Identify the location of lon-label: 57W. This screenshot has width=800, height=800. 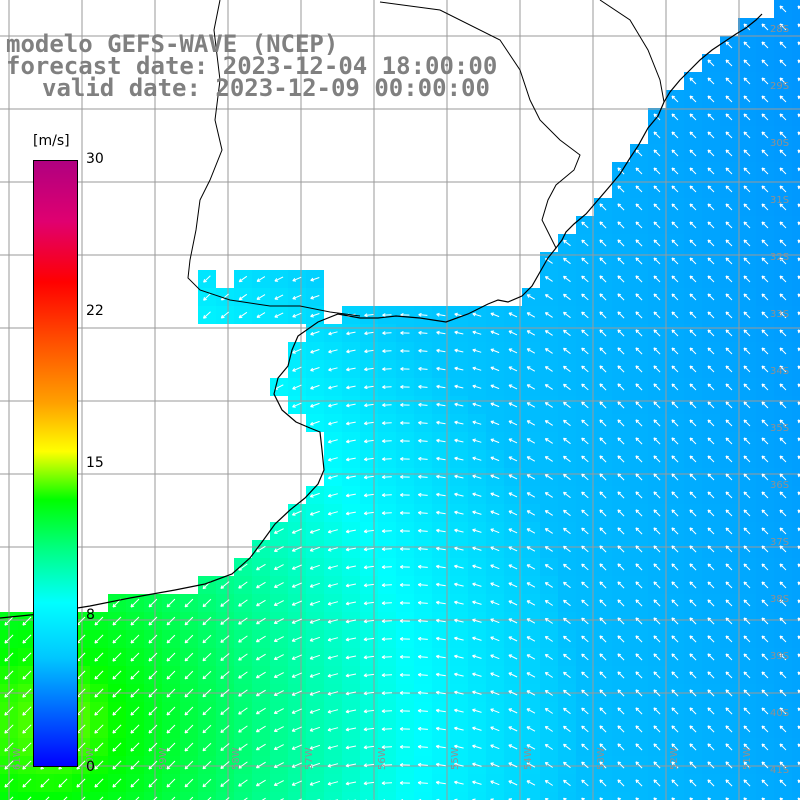
(309, 758).